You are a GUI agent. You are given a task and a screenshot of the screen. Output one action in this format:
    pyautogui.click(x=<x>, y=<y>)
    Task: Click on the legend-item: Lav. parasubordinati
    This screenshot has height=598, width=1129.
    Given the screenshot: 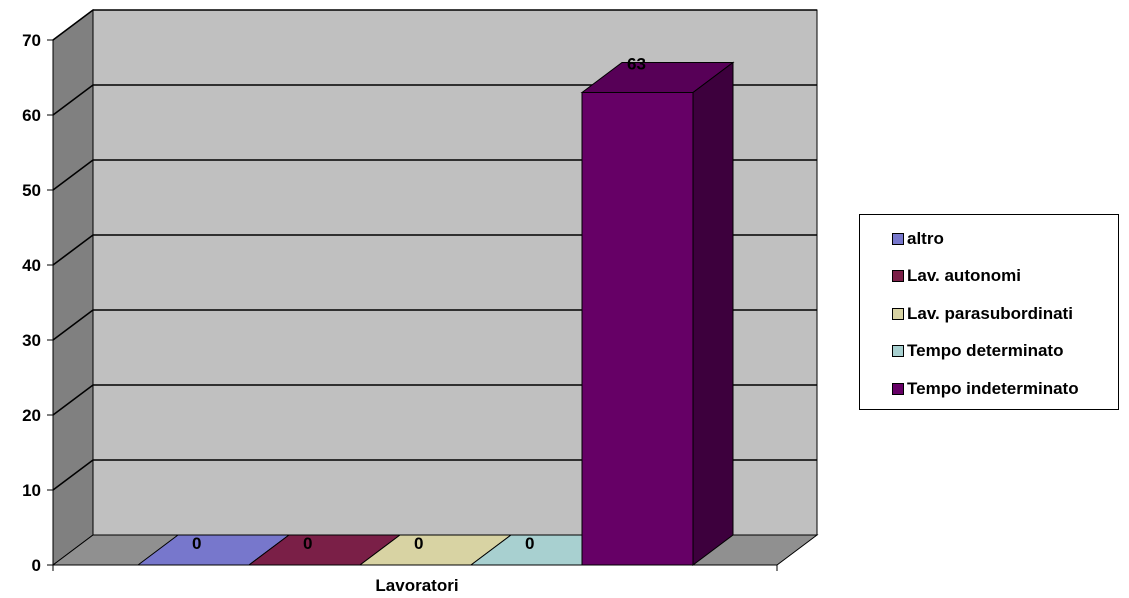 What is the action you would take?
    pyautogui.click(x=982, y=314)
    